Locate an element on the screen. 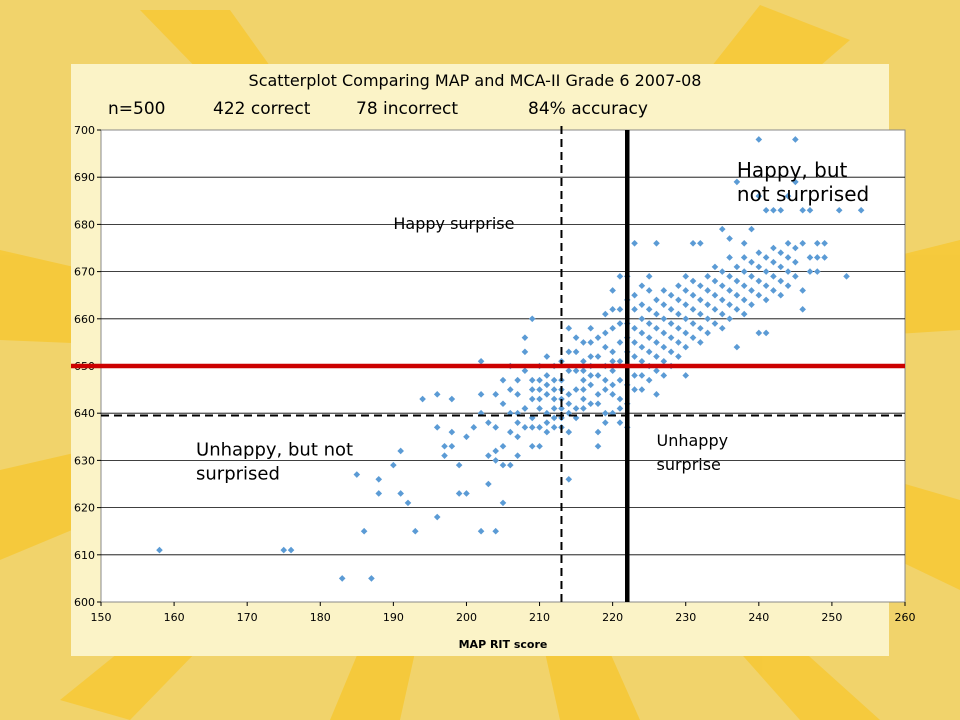  x-tick-label: 240 is located at coordinates (758, 617).